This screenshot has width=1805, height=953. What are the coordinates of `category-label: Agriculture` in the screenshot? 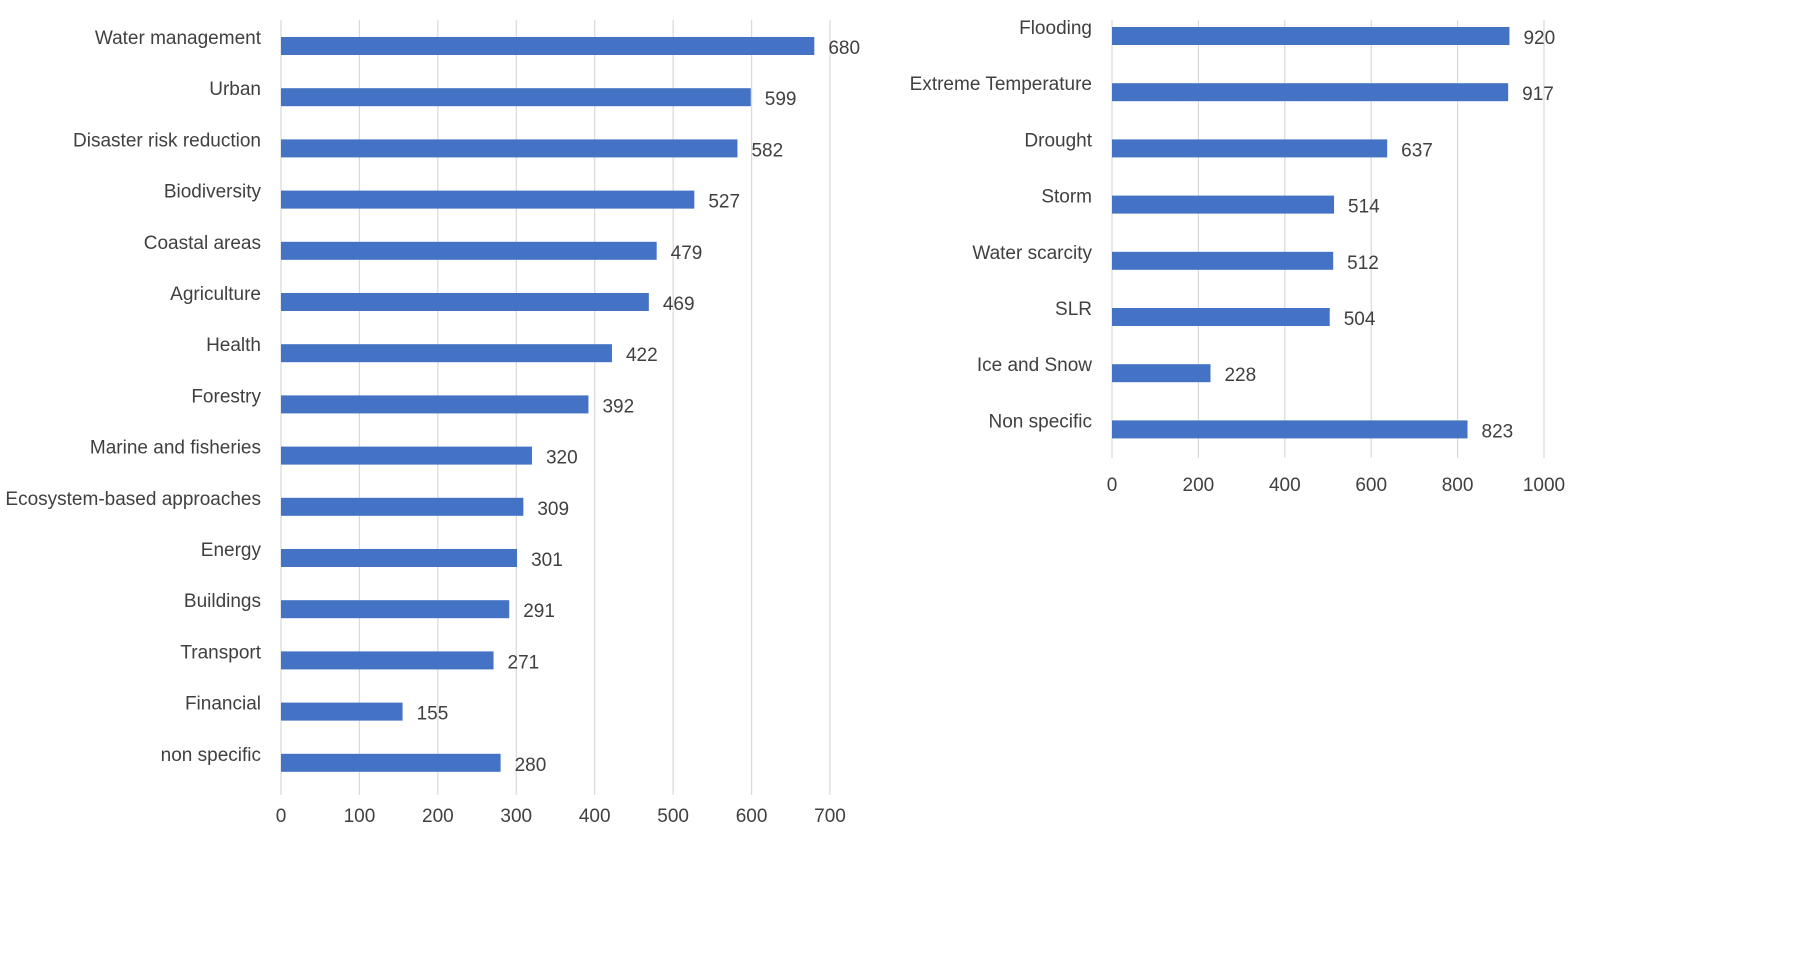 It's located at (215, 294).